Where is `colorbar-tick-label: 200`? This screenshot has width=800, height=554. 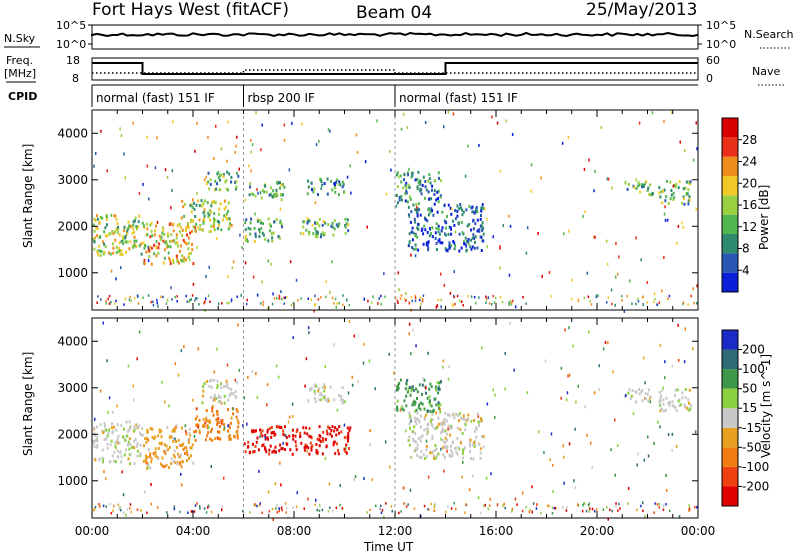 colorbar-tick-label: 200 is located at coordinates (753, 350).